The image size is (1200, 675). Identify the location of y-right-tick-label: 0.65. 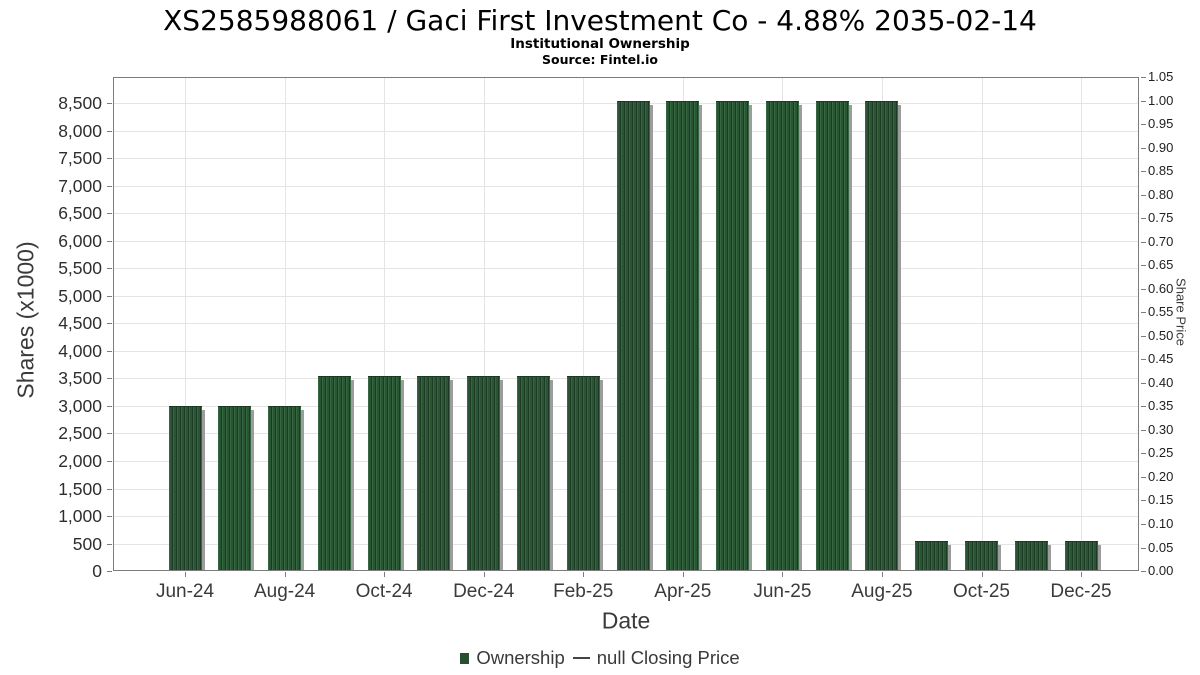
(1161, 265).